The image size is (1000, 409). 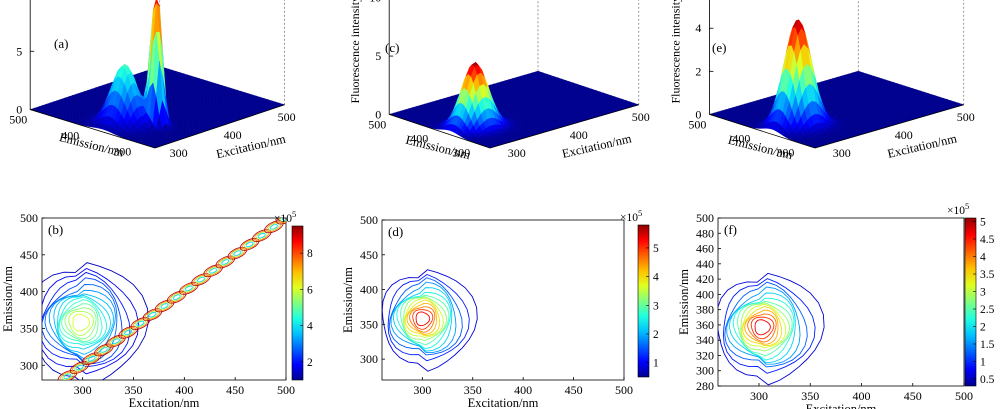 What do you see at coordinates (122, 152) in the screenshot?
I see `y-tick-label: 300` at bounding box center [122, 152].